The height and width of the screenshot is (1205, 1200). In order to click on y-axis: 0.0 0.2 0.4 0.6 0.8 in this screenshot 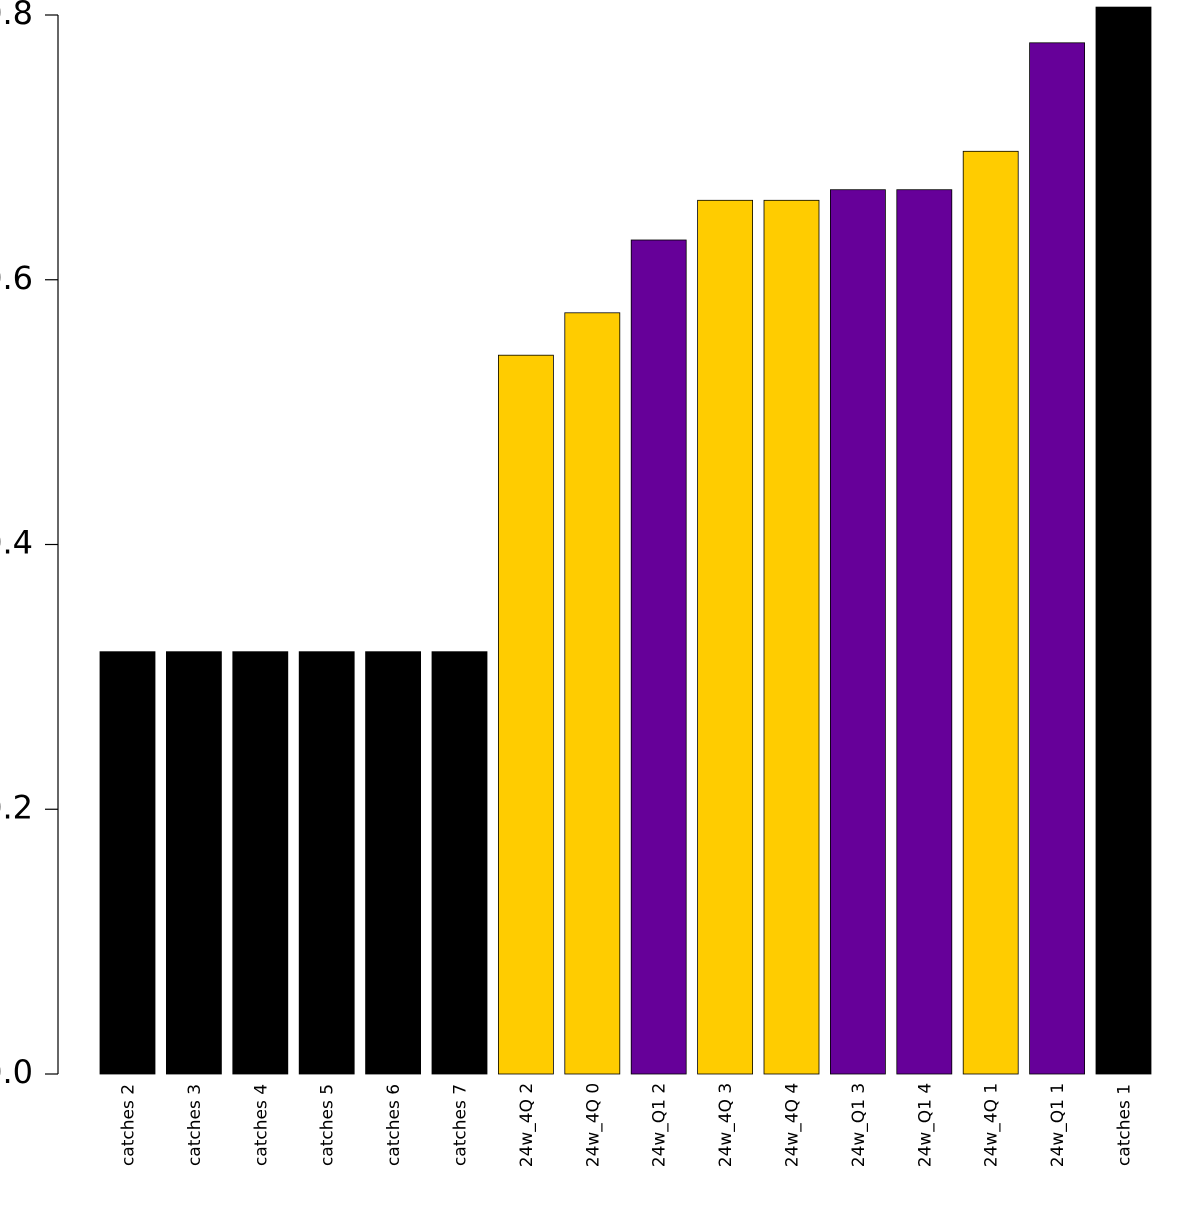, I will do `click(29, 545)`.